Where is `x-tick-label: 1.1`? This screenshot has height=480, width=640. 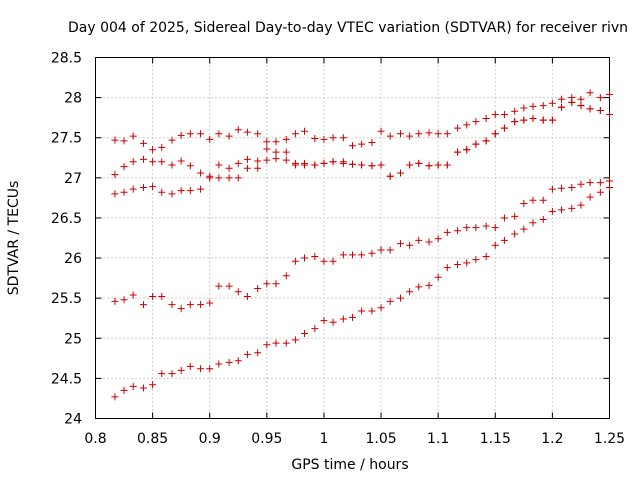 x-tick-label: 1.1 is located at coordinates (438, 439).